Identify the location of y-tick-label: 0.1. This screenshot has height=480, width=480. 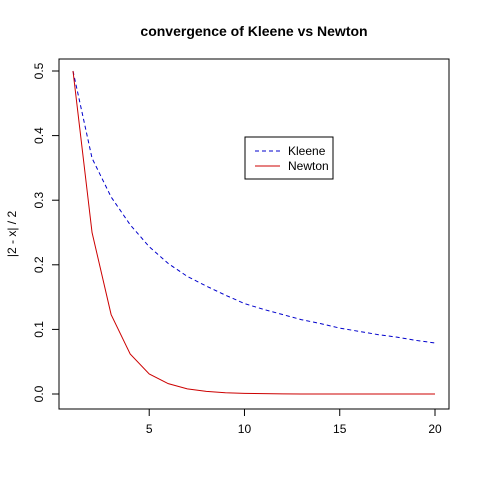
(39, 329).